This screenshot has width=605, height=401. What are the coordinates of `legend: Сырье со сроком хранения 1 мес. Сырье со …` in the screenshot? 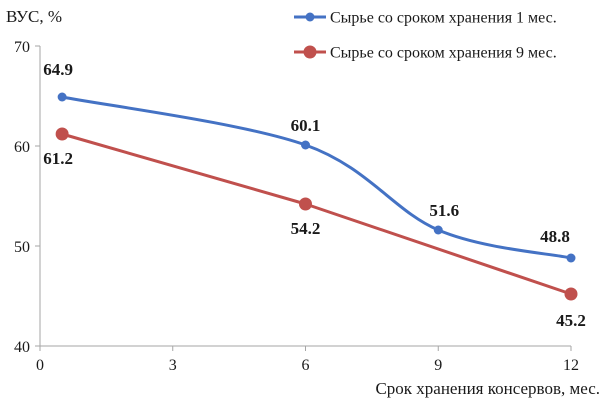 It's located at (425, 36).